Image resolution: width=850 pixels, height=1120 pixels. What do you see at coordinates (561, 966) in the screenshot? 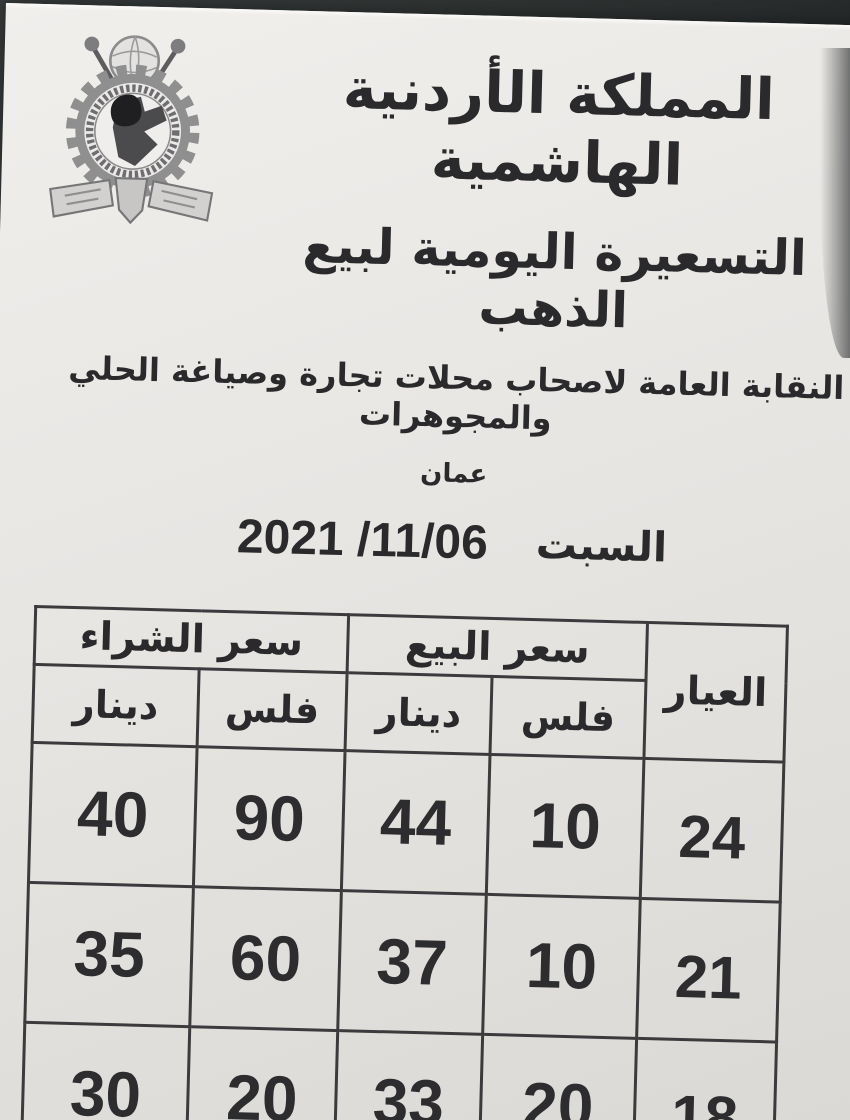
I see `sell-fils-21k: 10` at bounding box center [561, 966].